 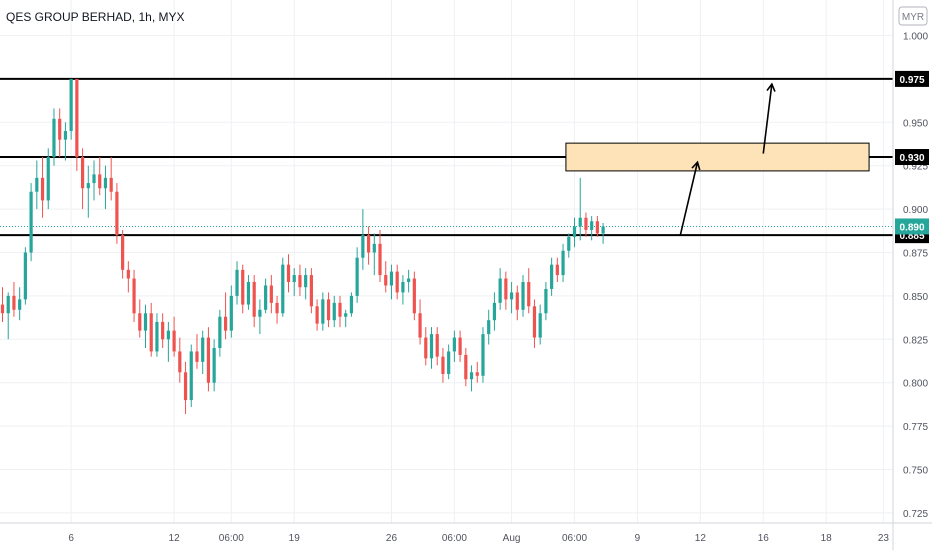 I want to click on resistance-zone, so click(x=717, y=157).